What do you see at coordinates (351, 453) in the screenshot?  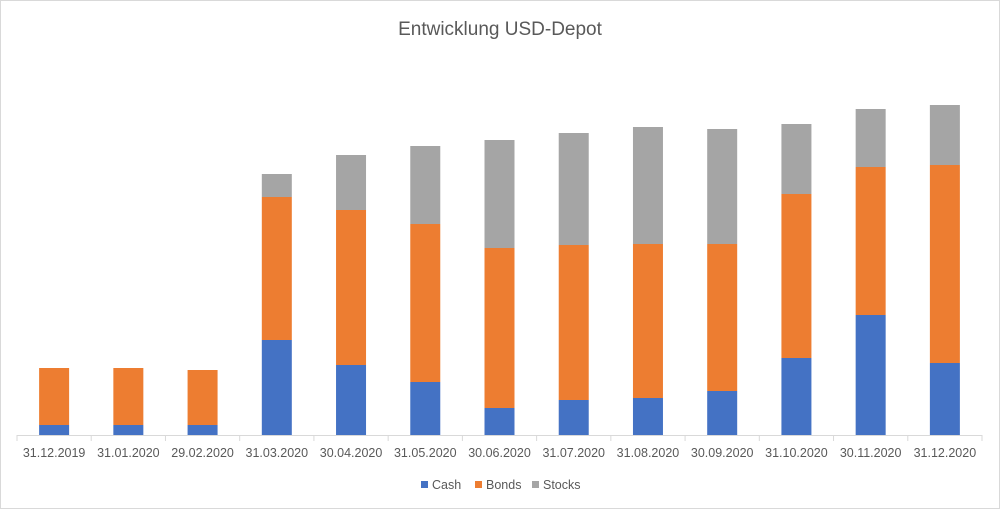 I see `x-tick-label: 30.04.2020` at bounding box center [351, 453].